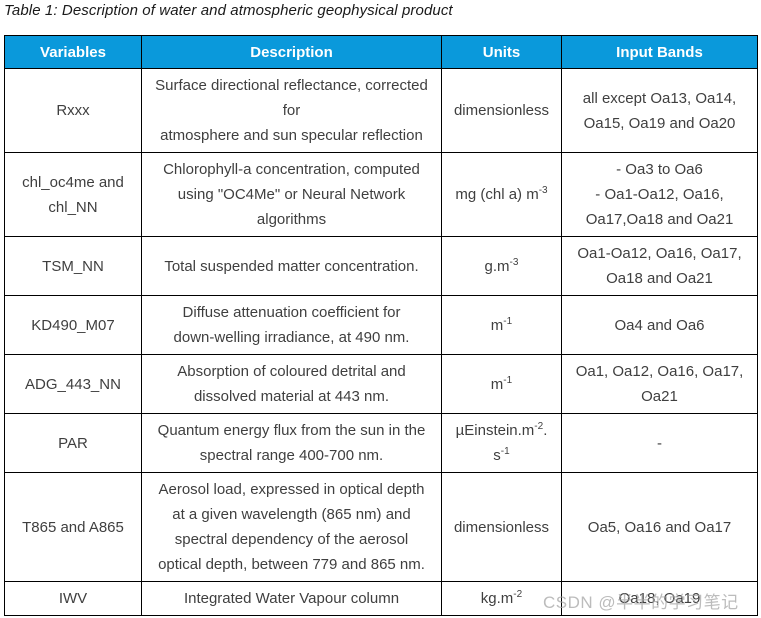 The width and height of the screenshot is (761, 618). I want to click on column-header-units: Units, so click(501, 52).